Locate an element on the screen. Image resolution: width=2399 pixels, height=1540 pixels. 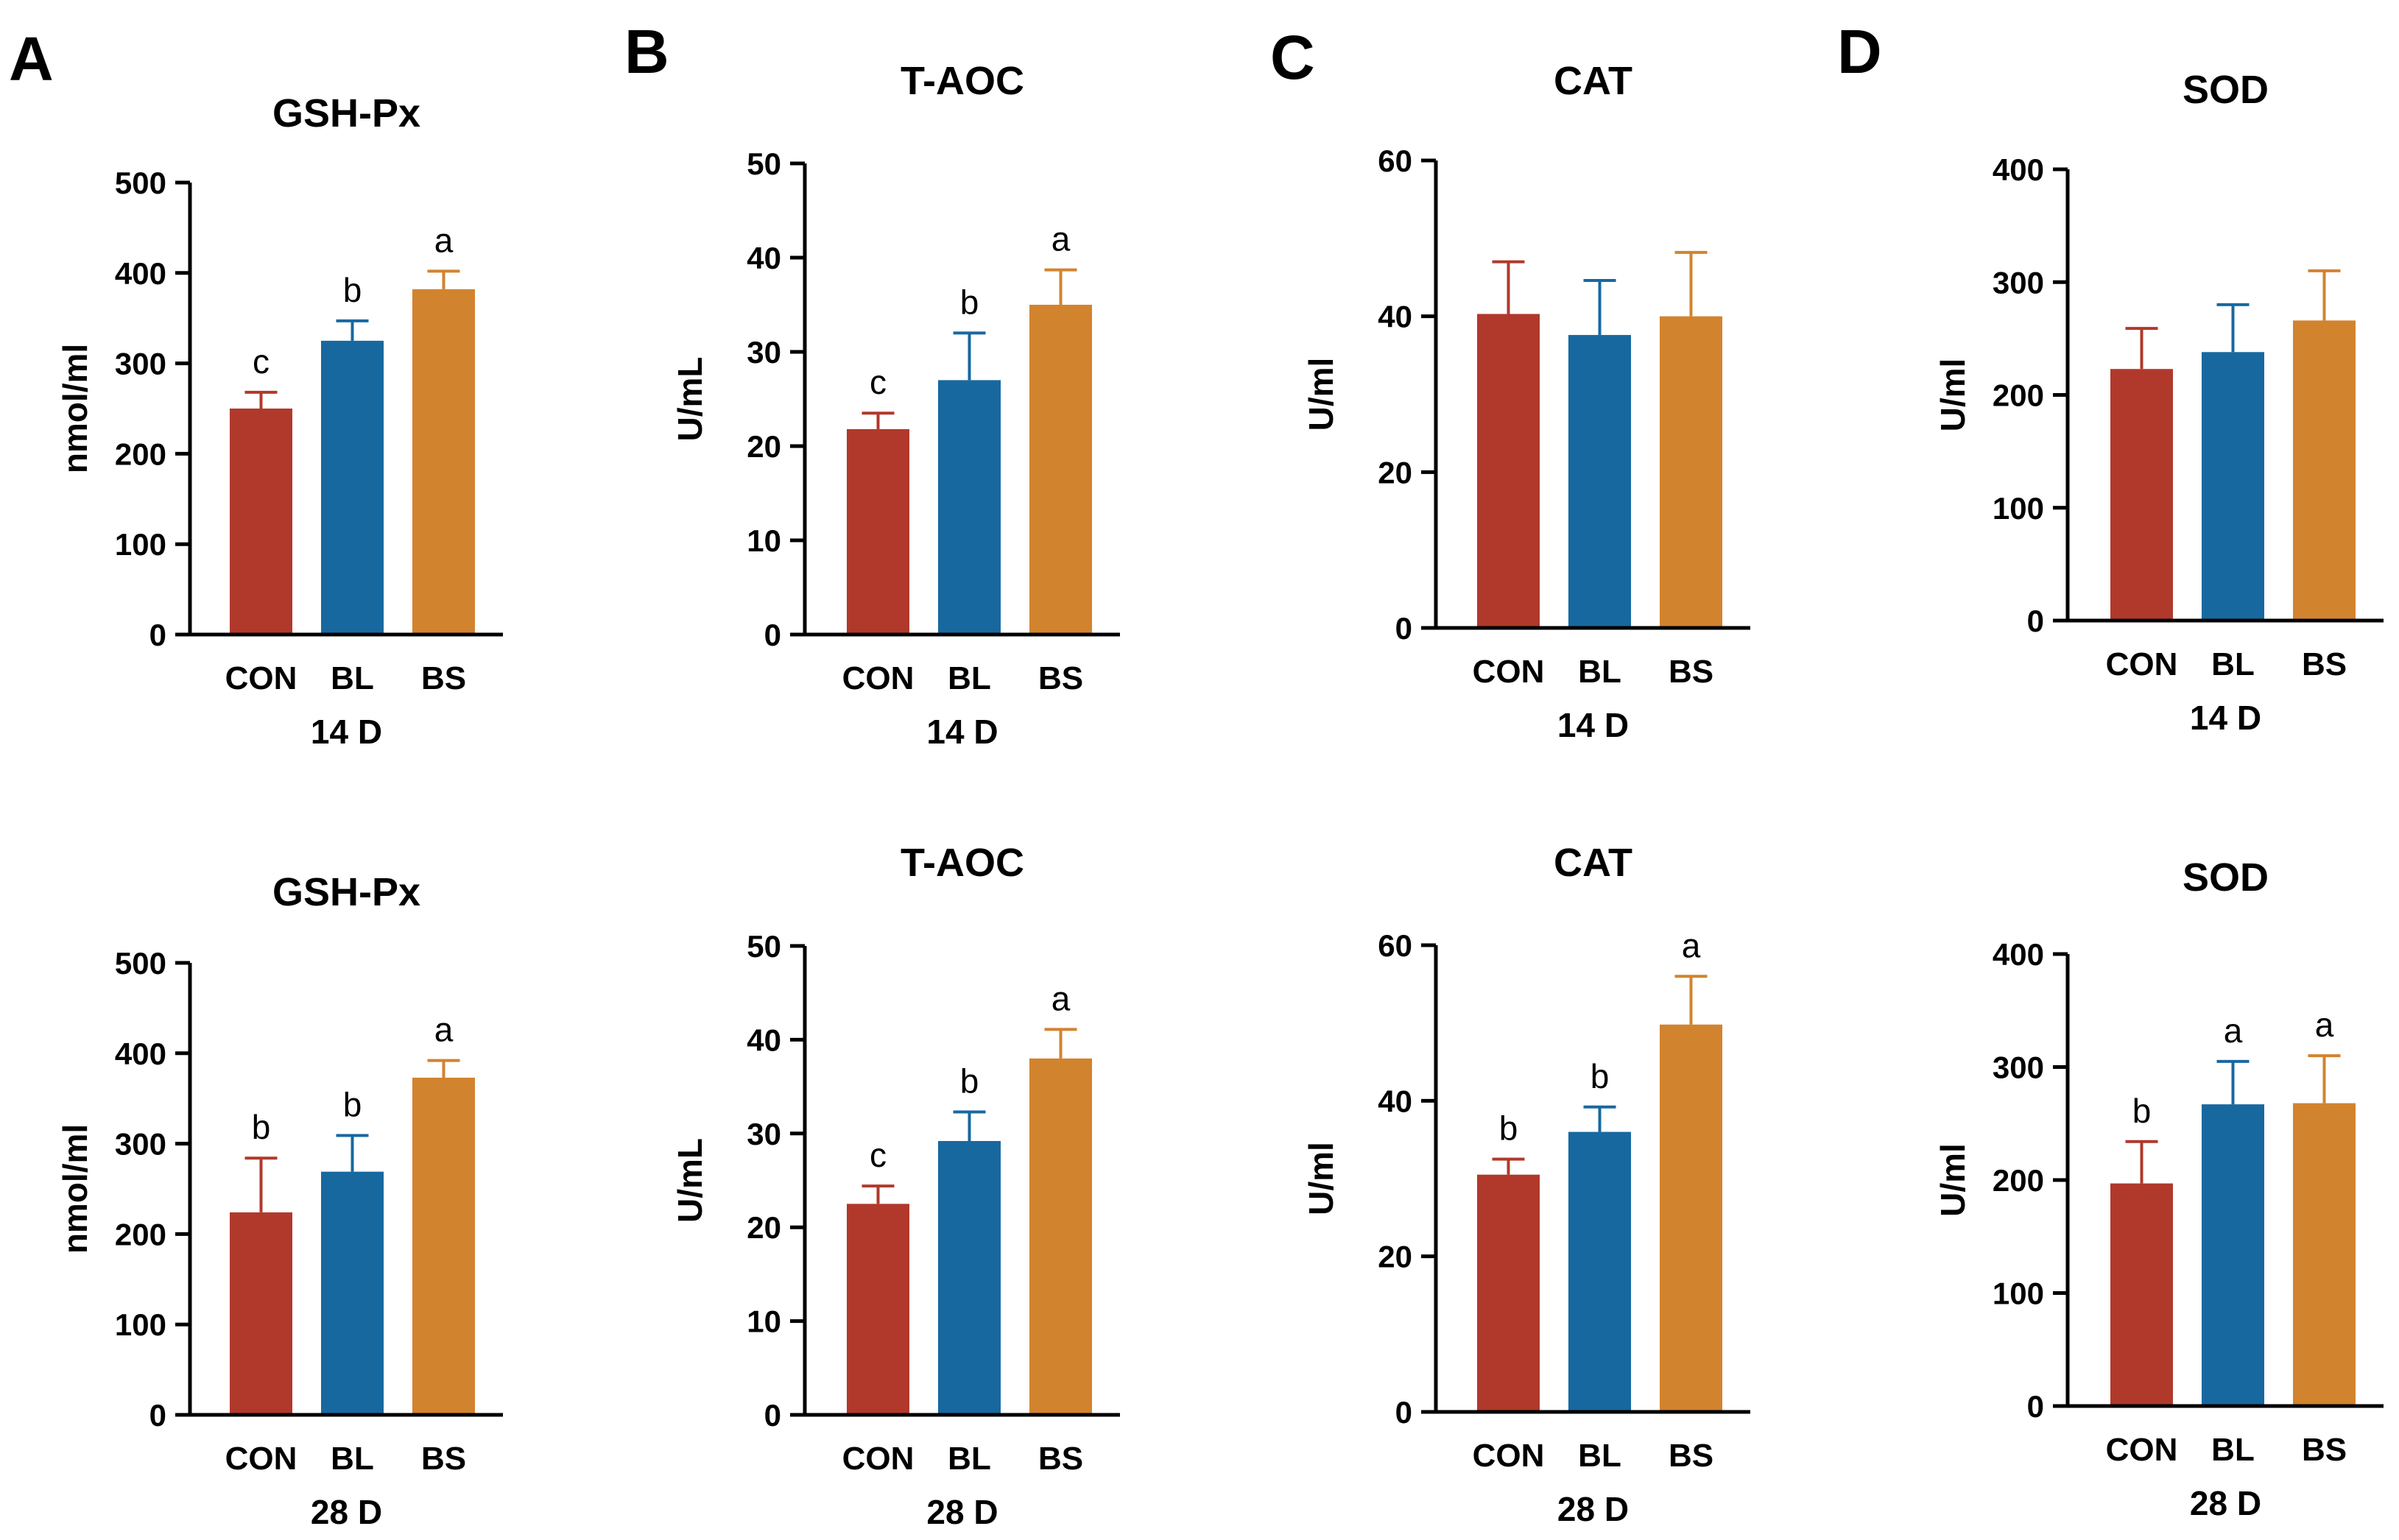
chart-b-28d-y-tick-label: 20 is located at coordinates (764, 1227).